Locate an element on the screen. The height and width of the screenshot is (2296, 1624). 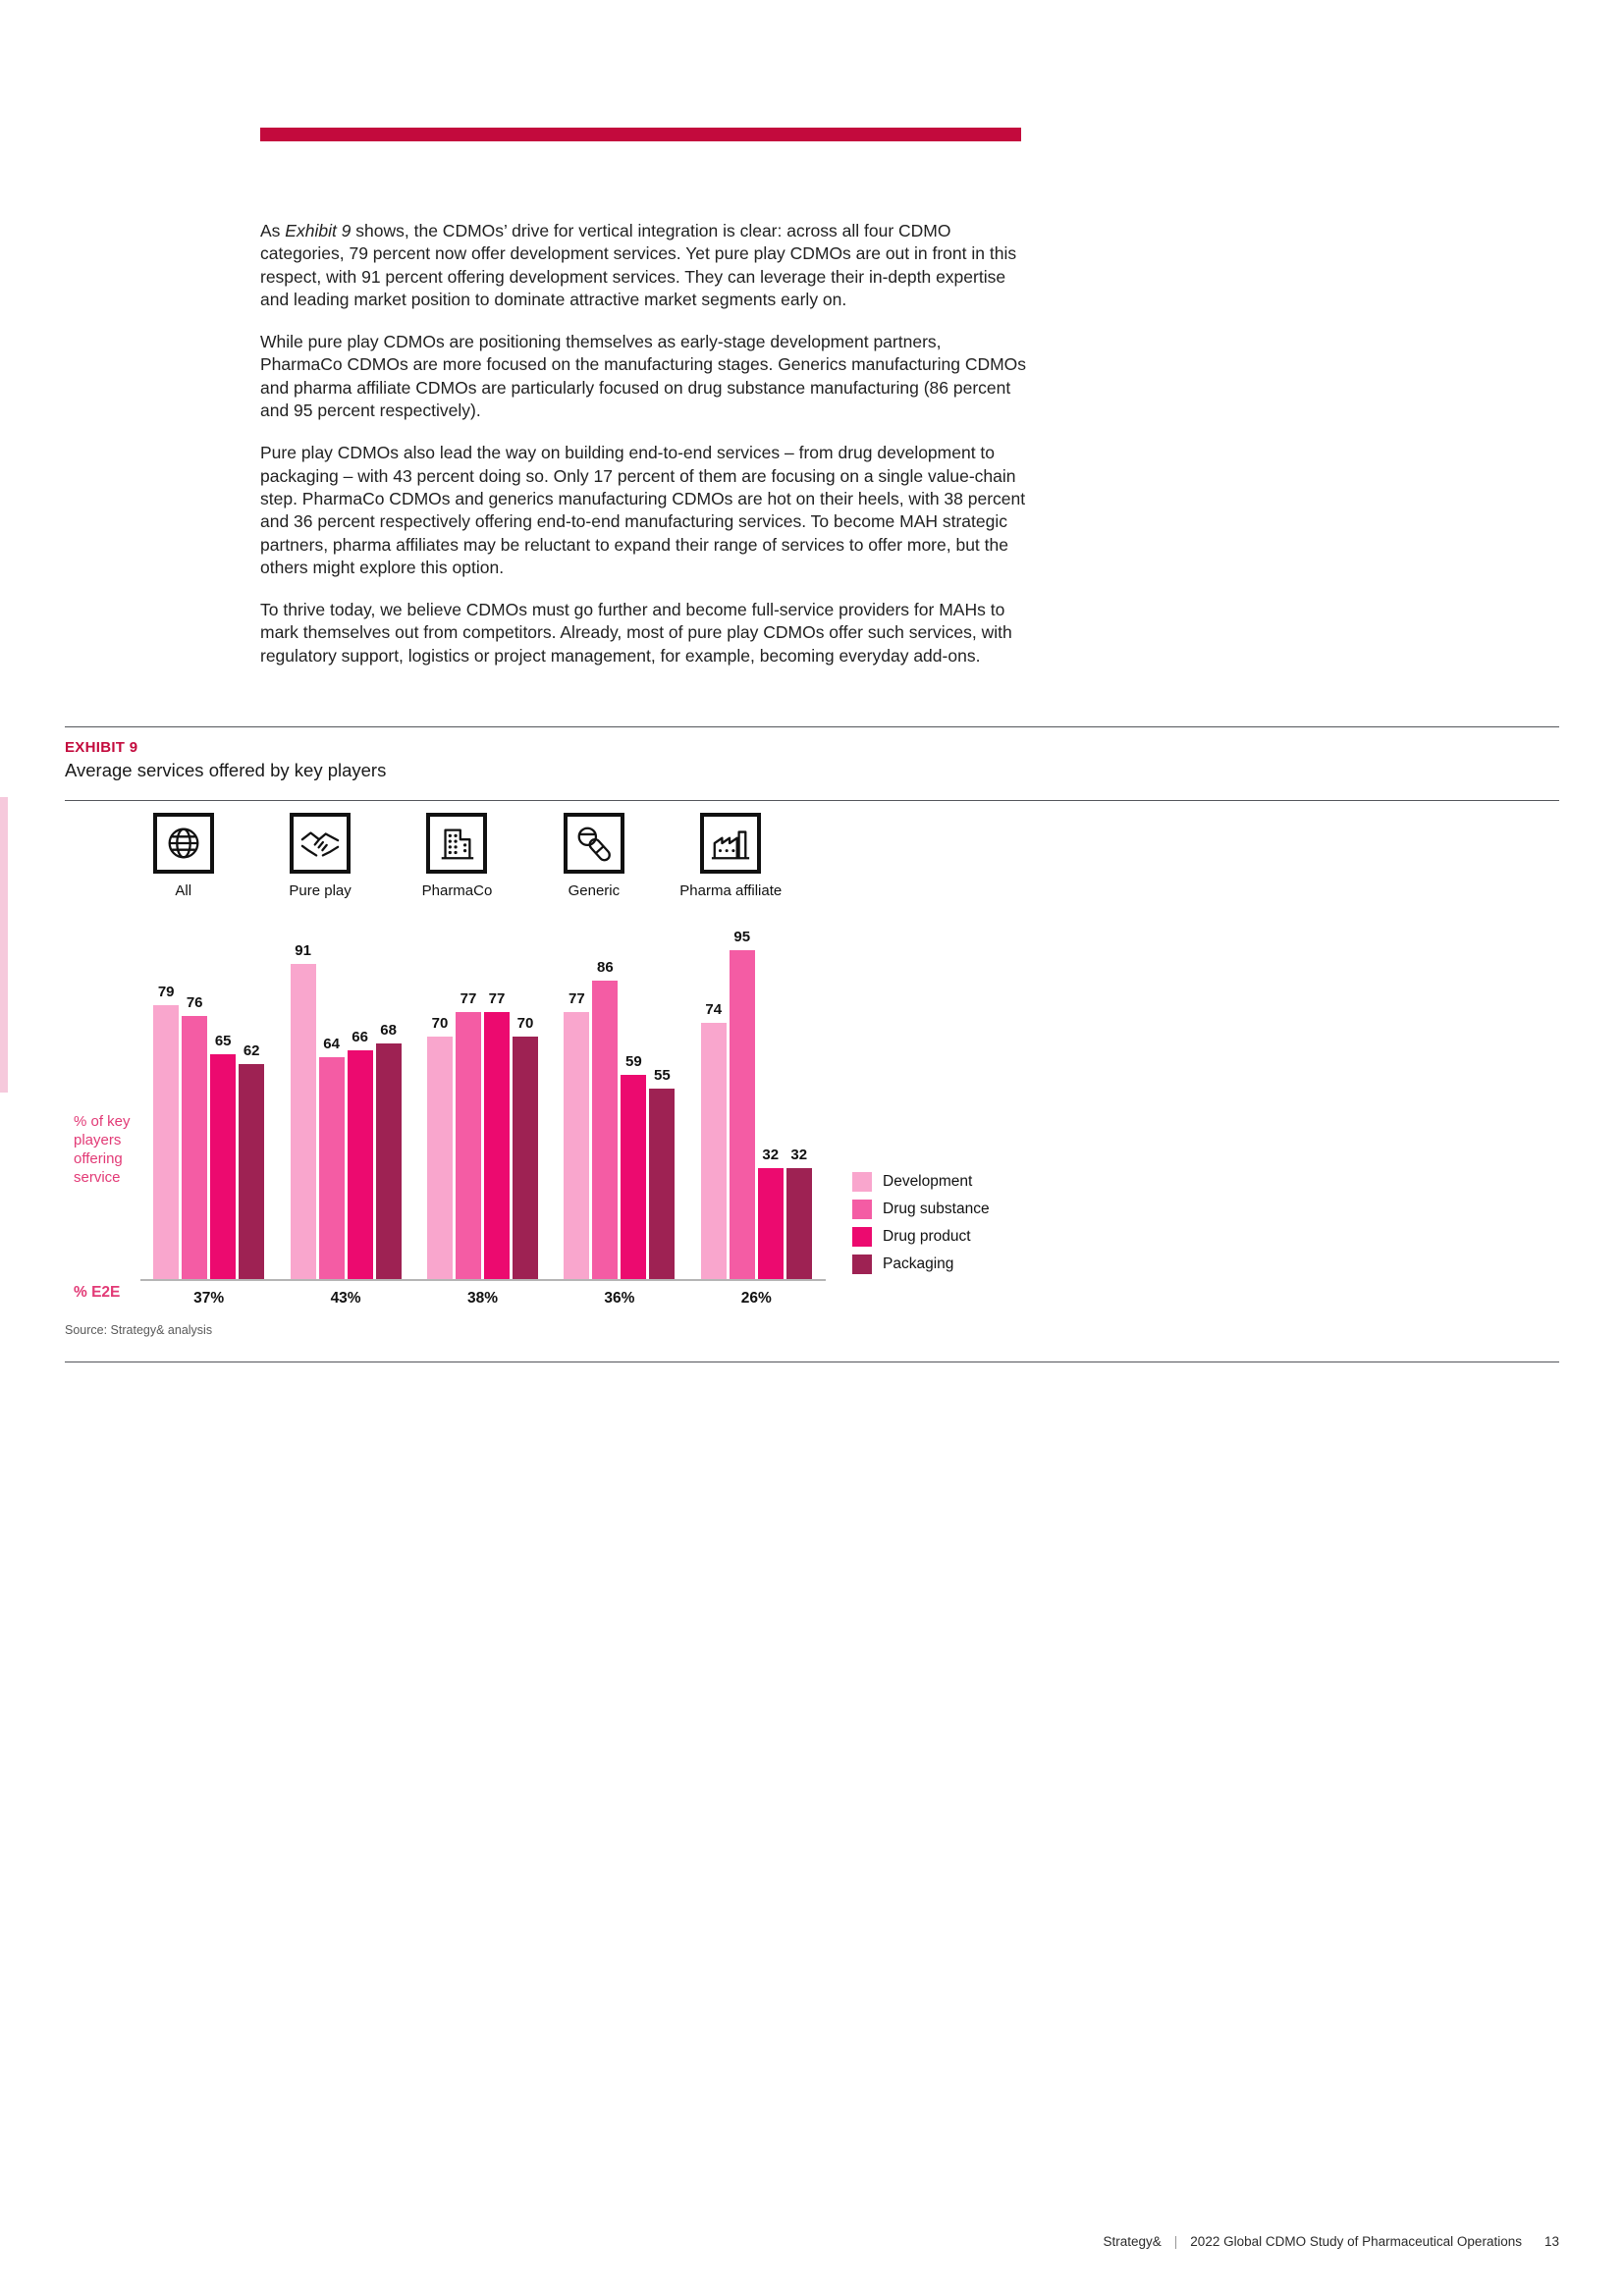
bar-group: 77 86 59 55 is located at coordinates (620, 1106).